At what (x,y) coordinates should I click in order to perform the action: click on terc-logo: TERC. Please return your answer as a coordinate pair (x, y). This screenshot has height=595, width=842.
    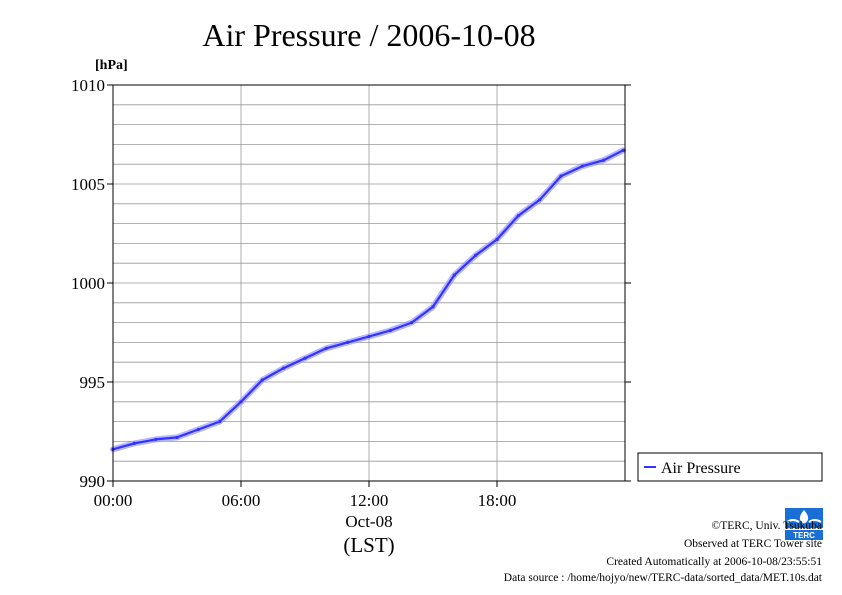
    Looking at the image, I should click on (804, 521).